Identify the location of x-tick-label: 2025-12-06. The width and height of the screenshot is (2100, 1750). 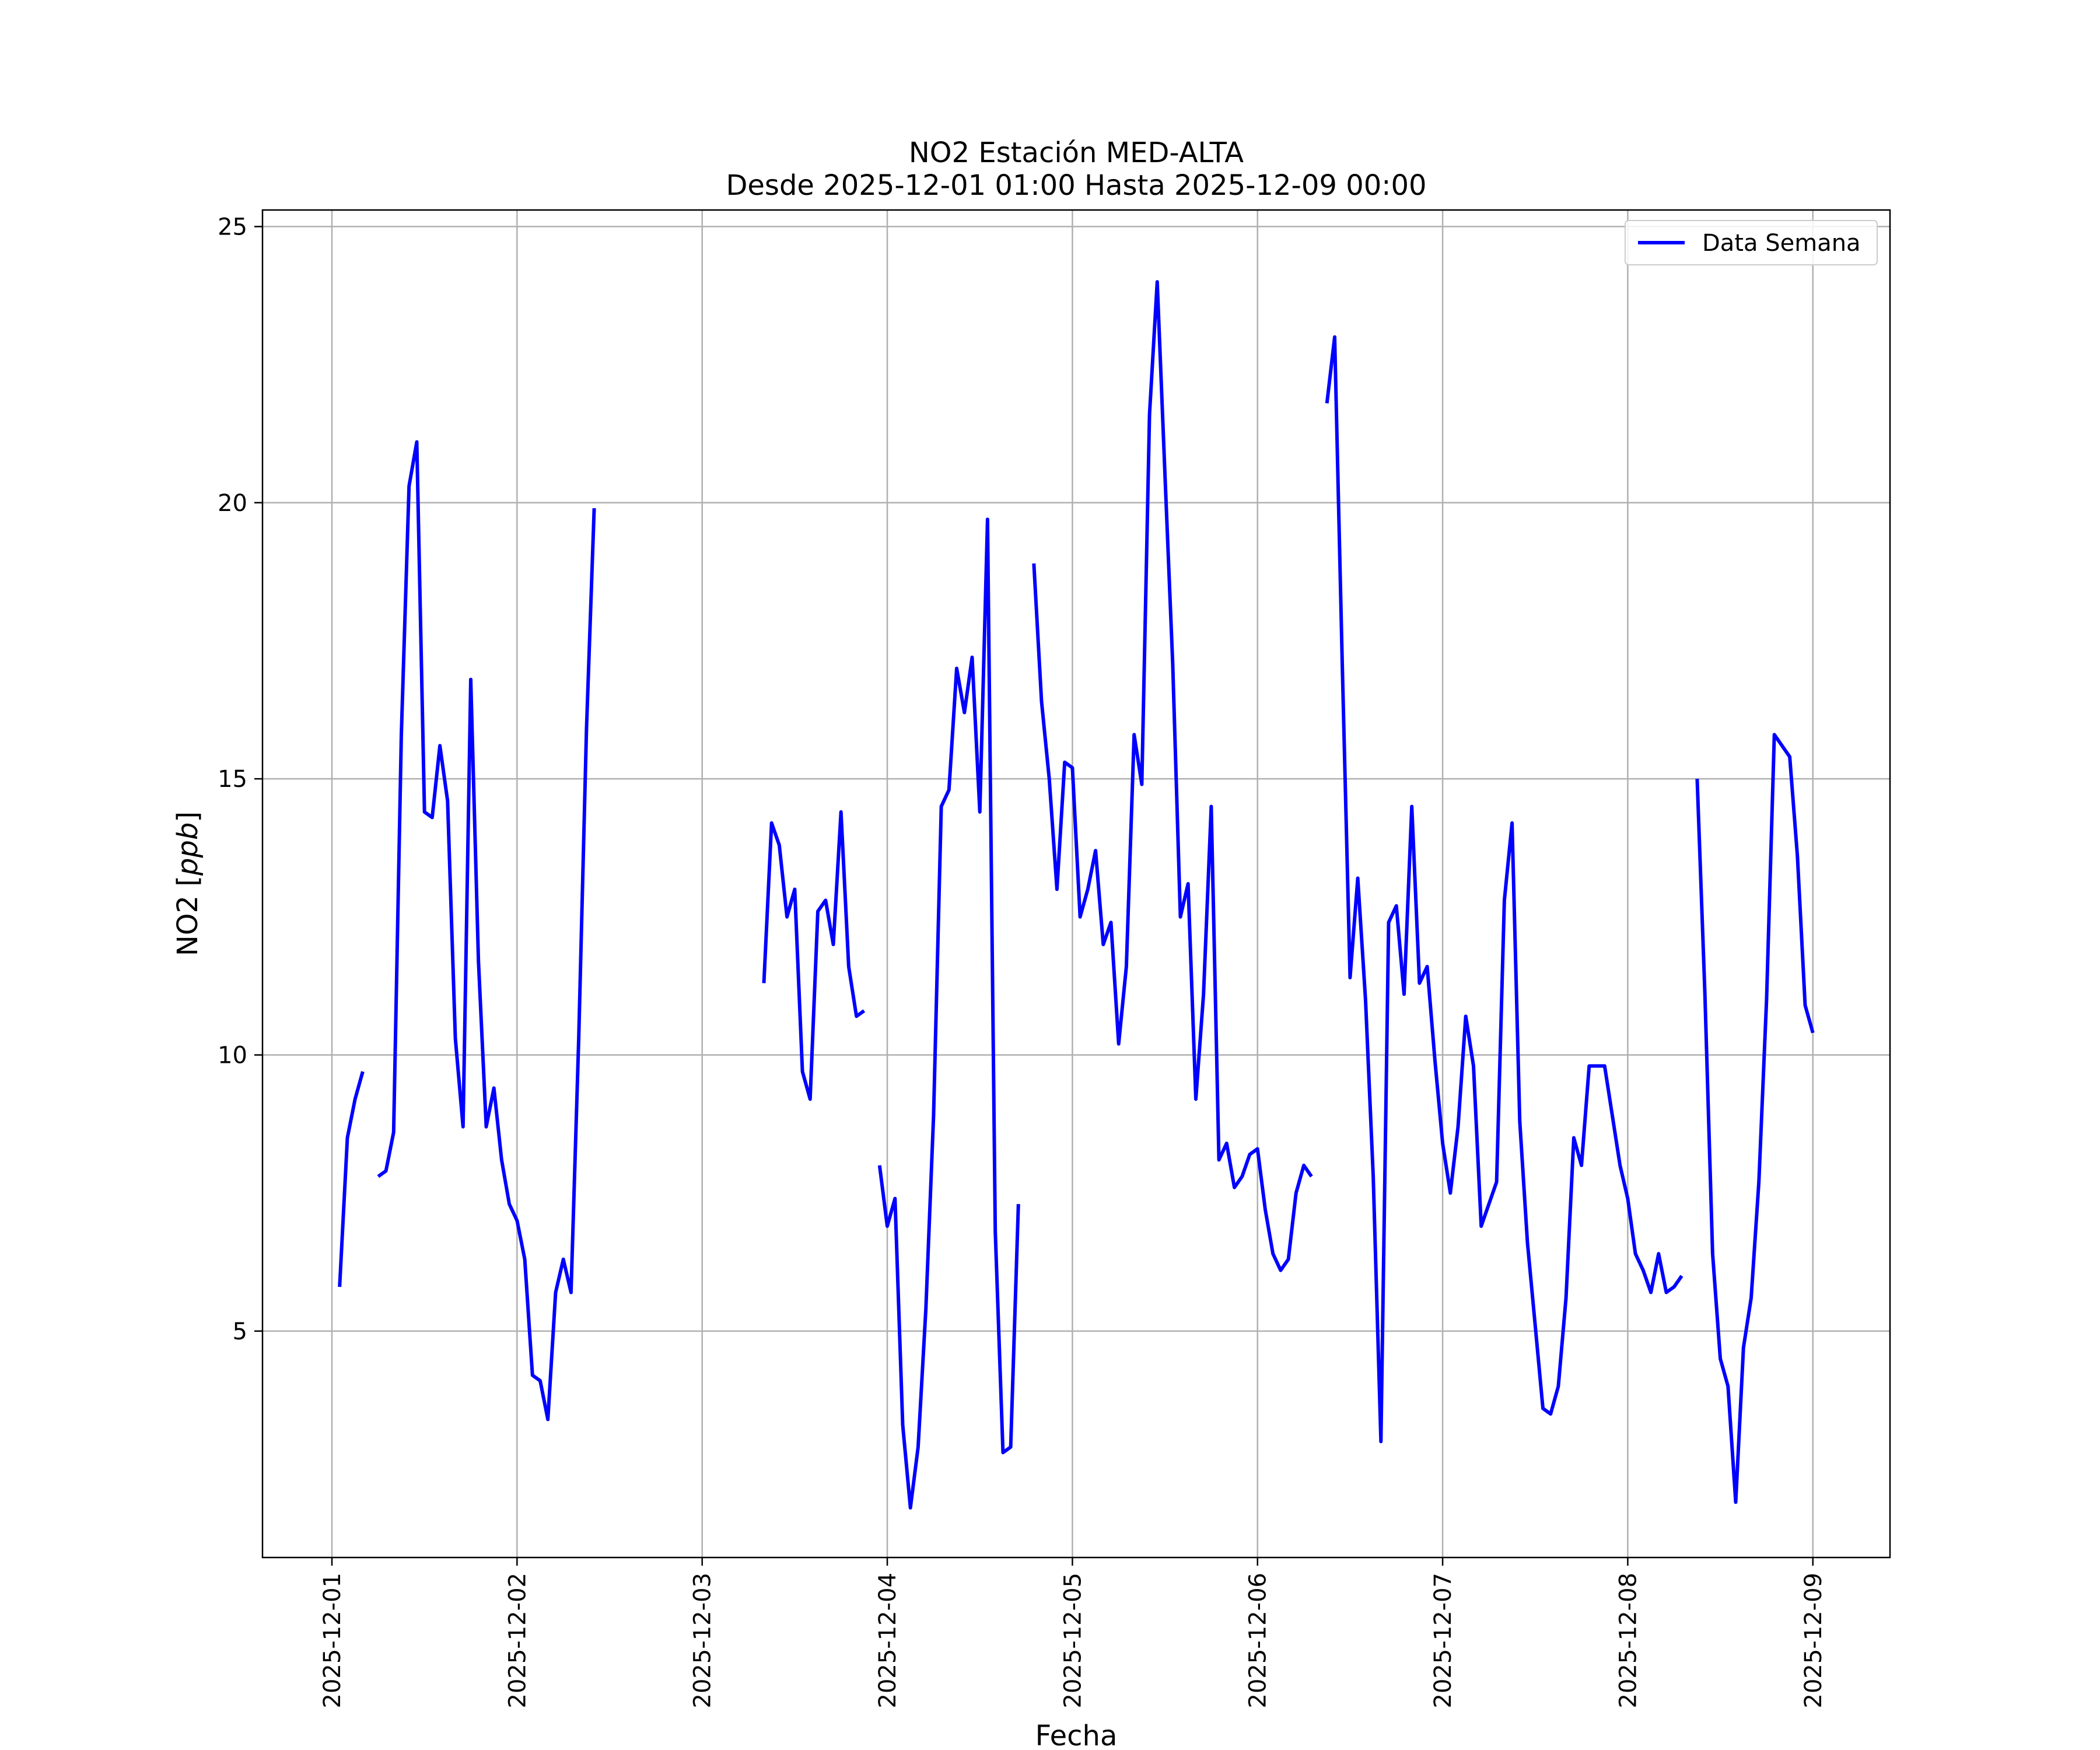
(1258, 1640).